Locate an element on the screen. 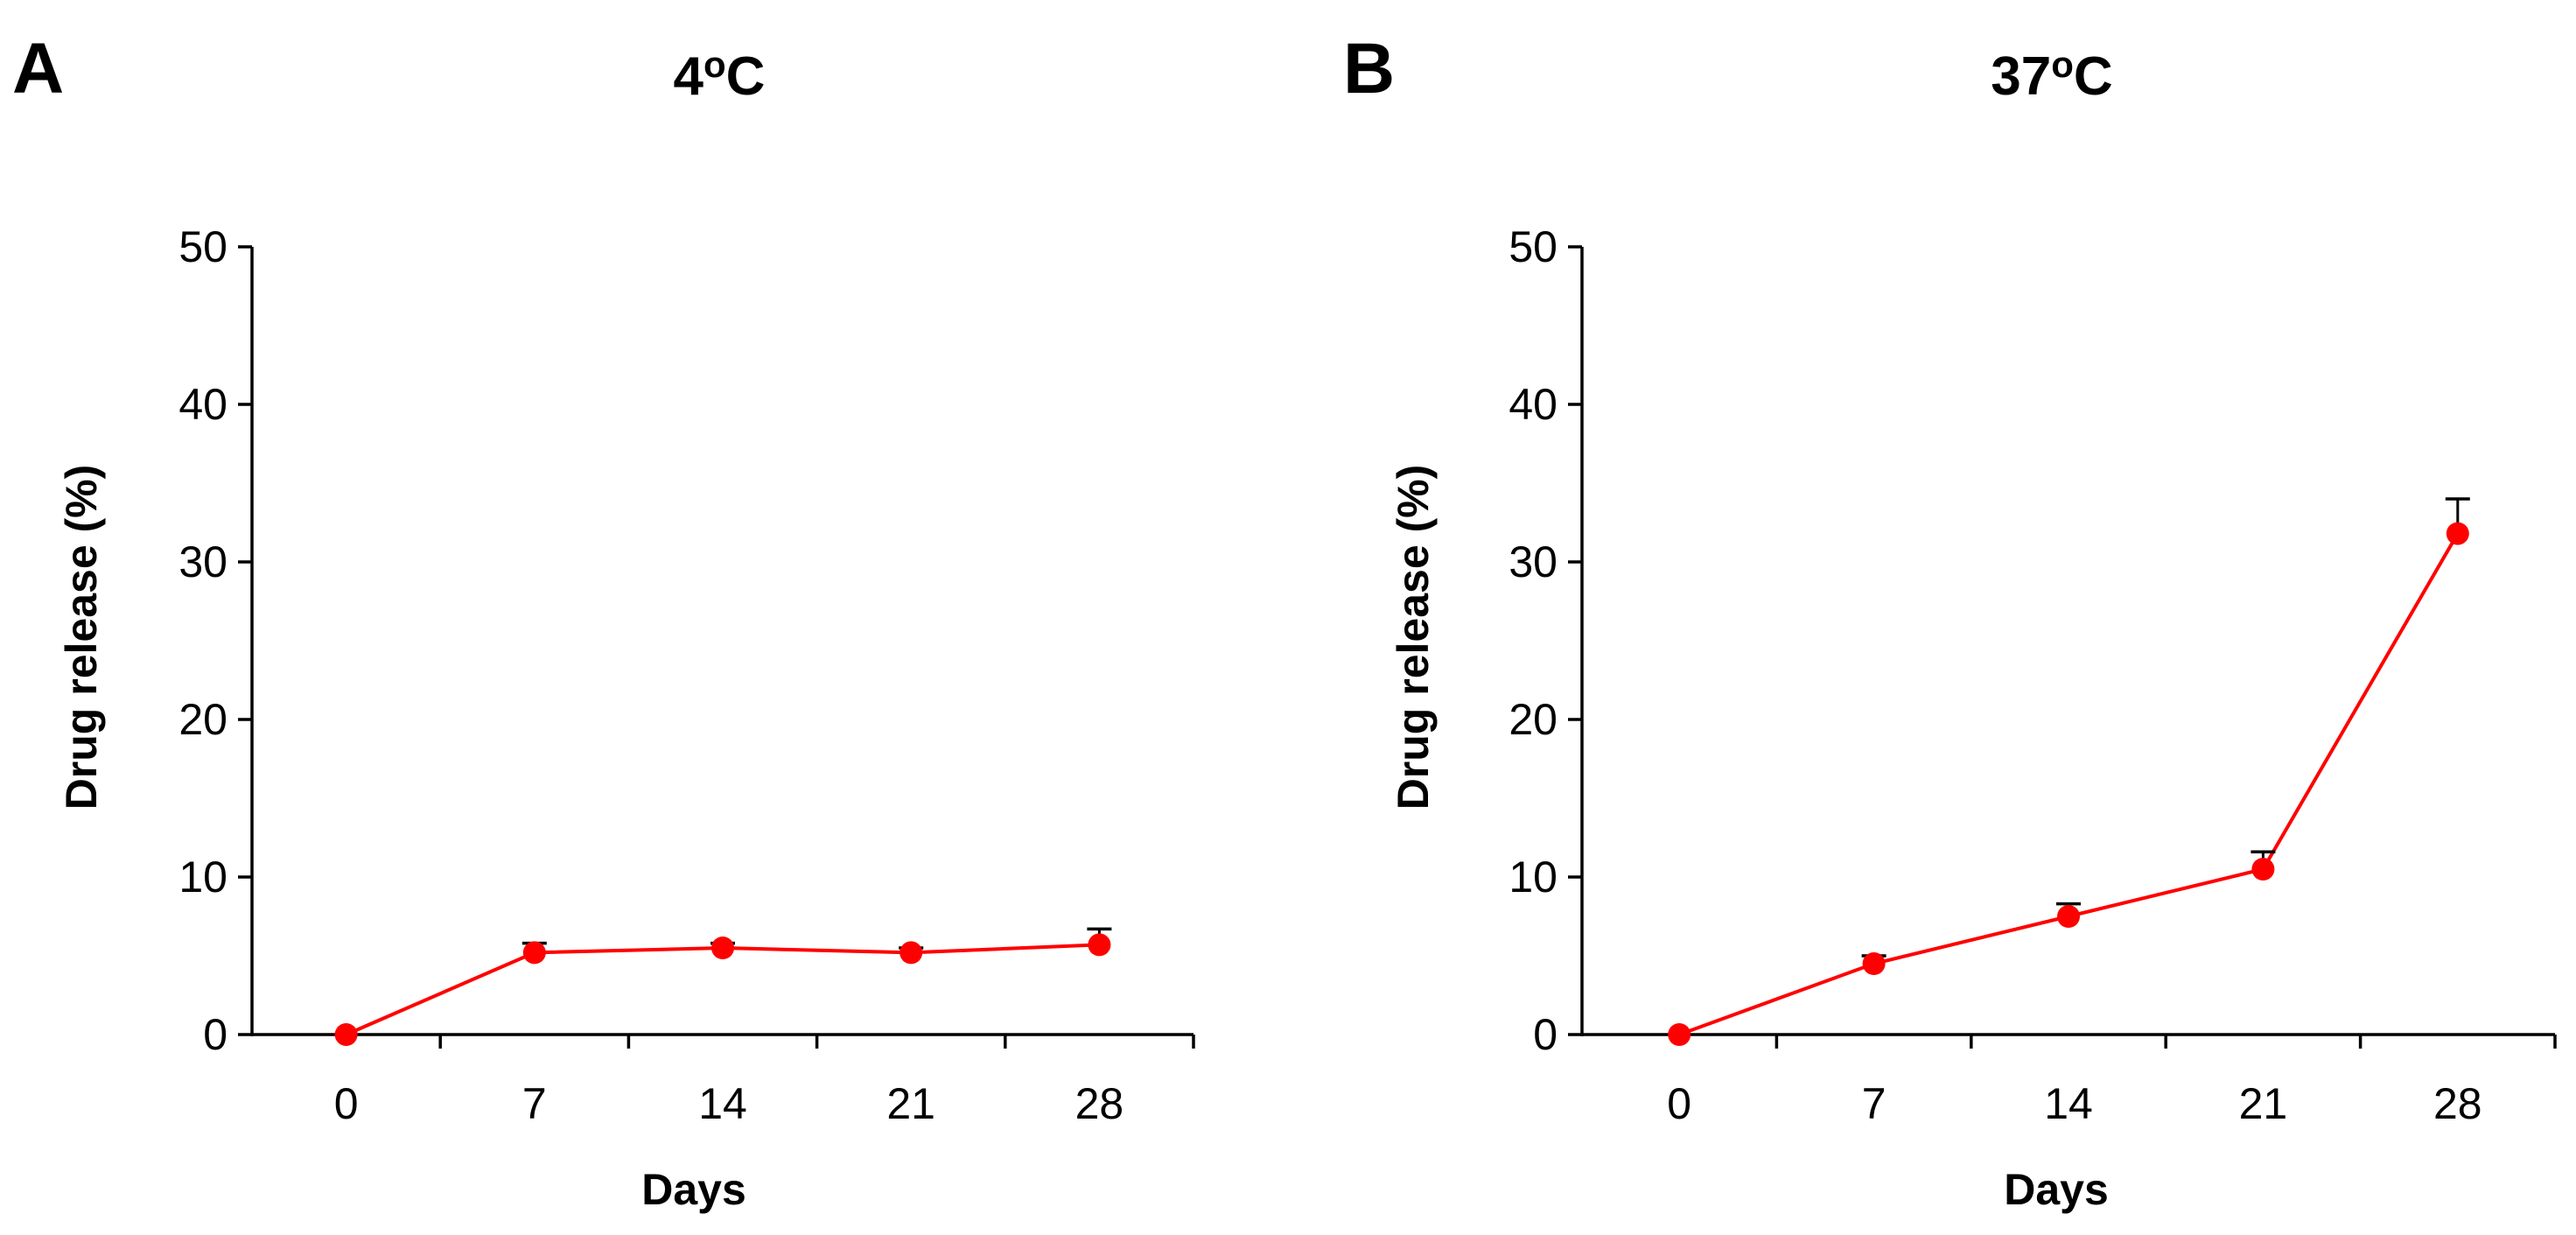 This screenshot has width=2576, height=1235. x-tick-label-b: 0 is located at coordinates (1679, 1103).